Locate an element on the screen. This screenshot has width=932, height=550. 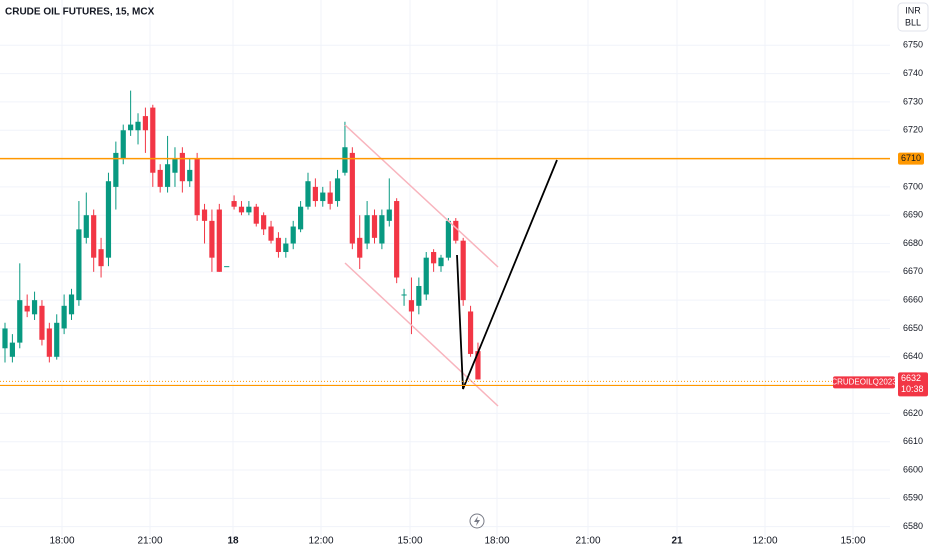
x-tick-label: 21 is located at coordinates (677, 541).